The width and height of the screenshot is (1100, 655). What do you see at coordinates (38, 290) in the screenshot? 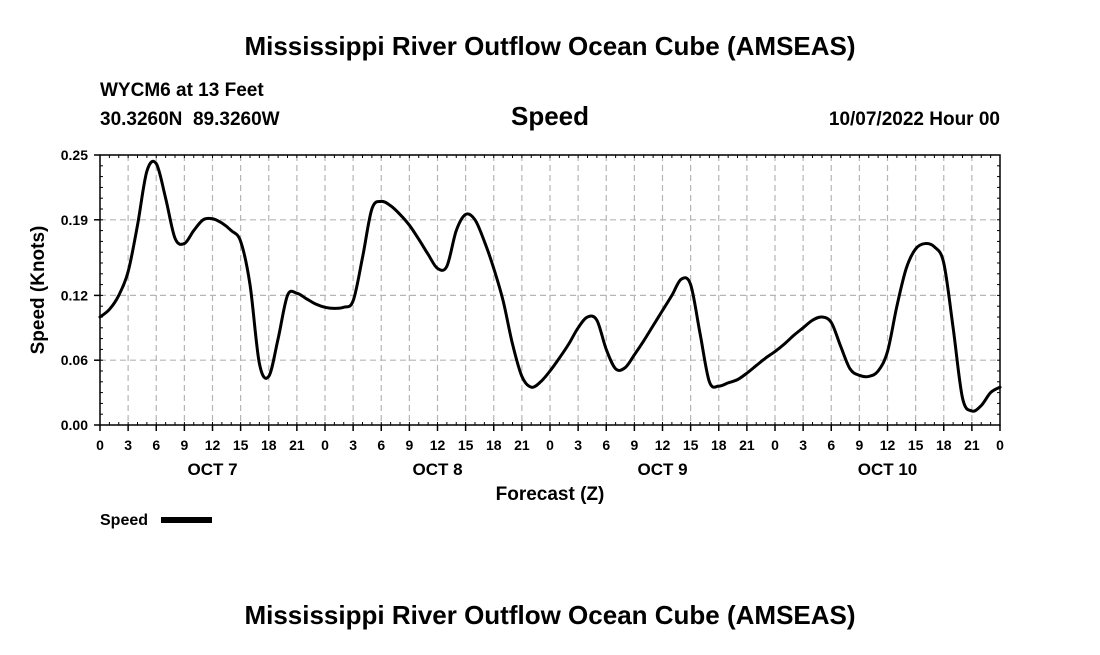
I see `y-axis-label: Speed (Knots)` at bounding box center [38, 290].